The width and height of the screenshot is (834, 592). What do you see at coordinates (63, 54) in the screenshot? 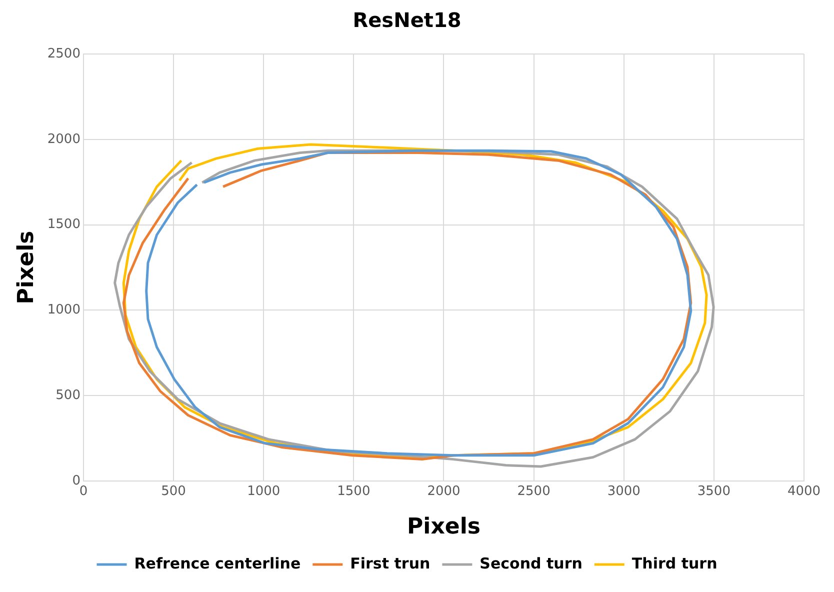
I see `y-tick-label: 2500` at bounding box center [63, 54].